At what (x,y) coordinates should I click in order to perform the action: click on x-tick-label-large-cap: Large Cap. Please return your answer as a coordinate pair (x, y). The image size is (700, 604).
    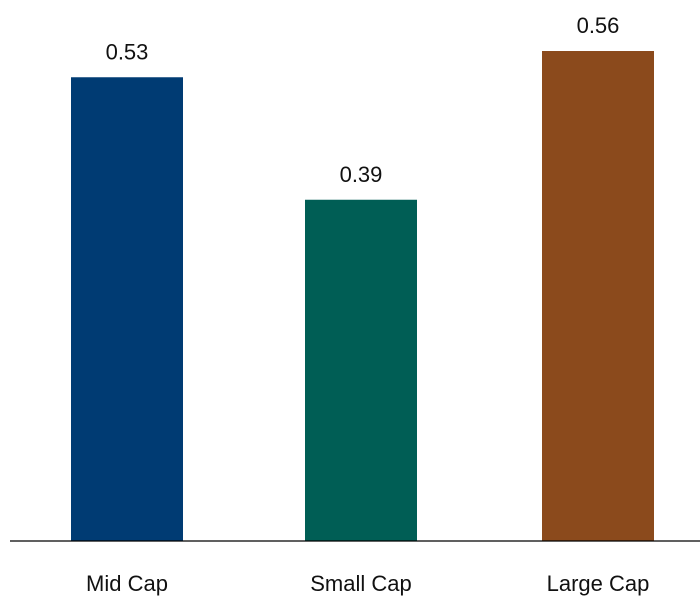
    Looking at the image, I should click on (598, 583).